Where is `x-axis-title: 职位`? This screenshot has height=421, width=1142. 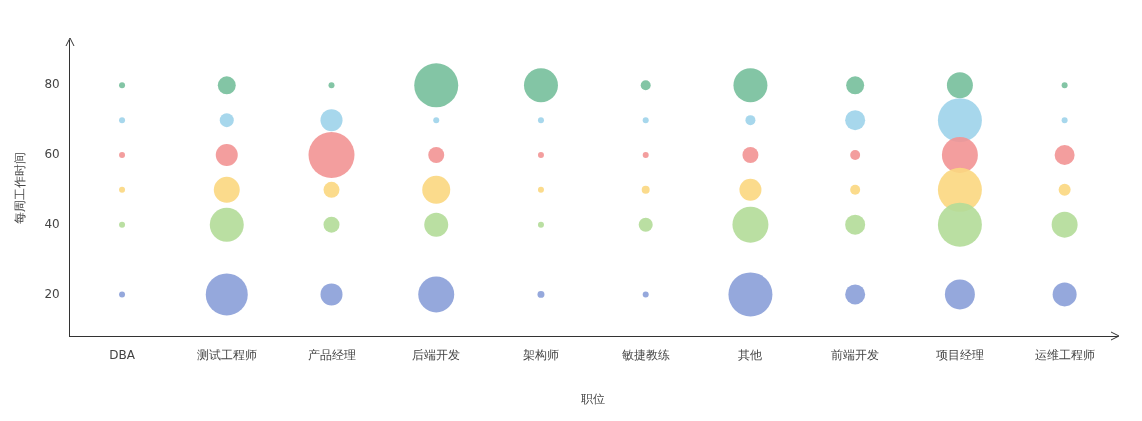
x-axis-title: 职位 is located at coordinates (593, 398).